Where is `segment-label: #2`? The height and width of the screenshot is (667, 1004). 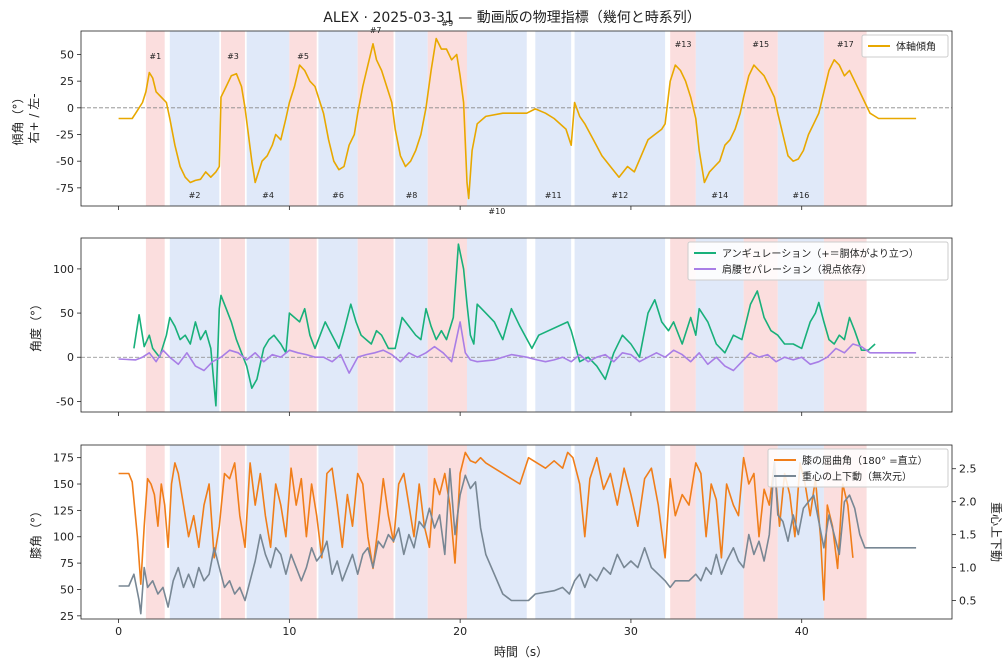 segment-label: #2 is located at coordinates (195, 195).